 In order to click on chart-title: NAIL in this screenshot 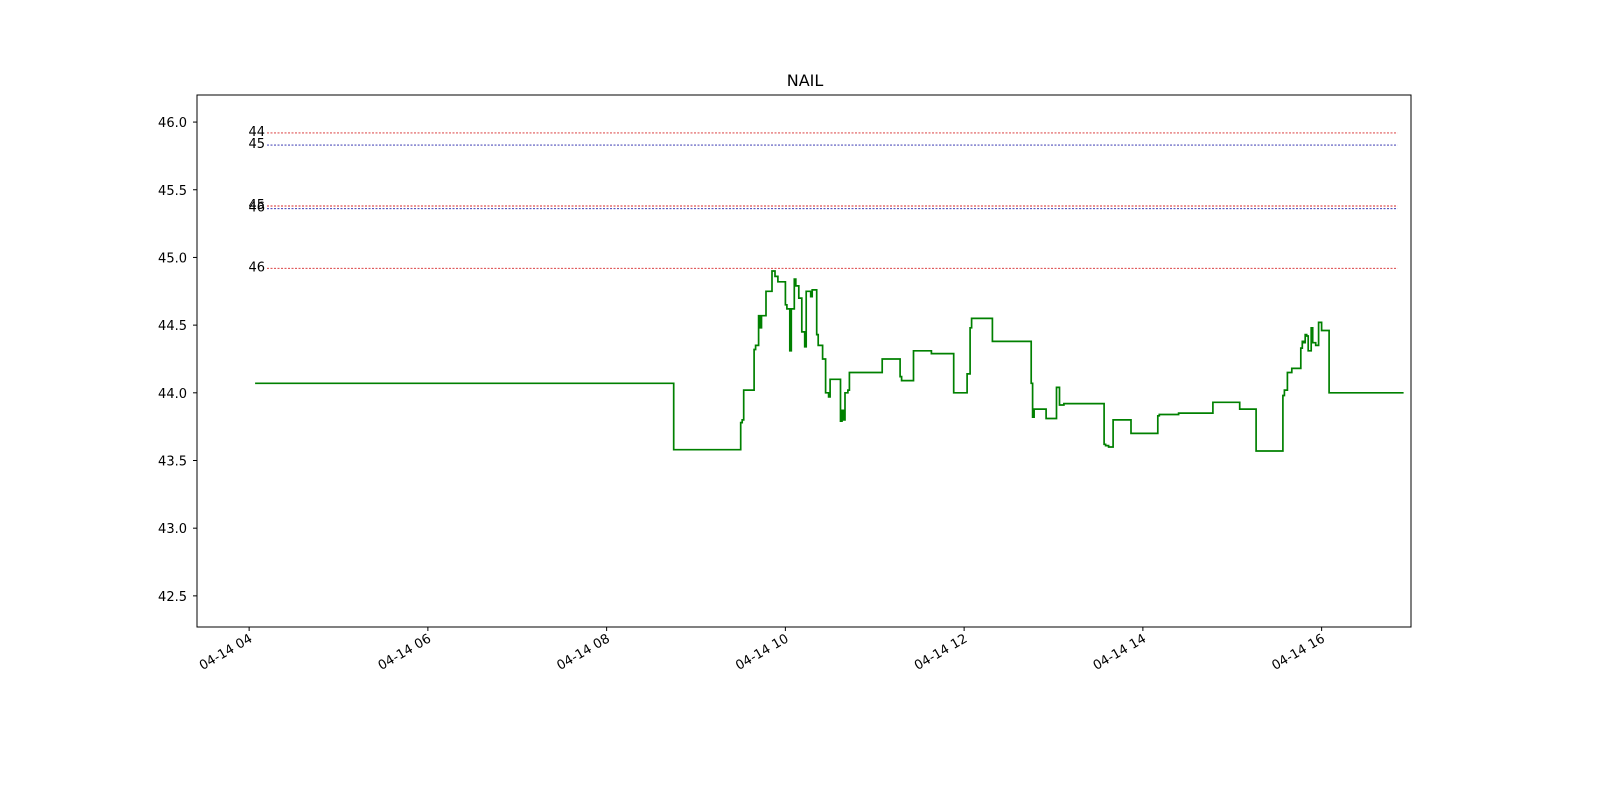, I will do `click(805, 80)`.